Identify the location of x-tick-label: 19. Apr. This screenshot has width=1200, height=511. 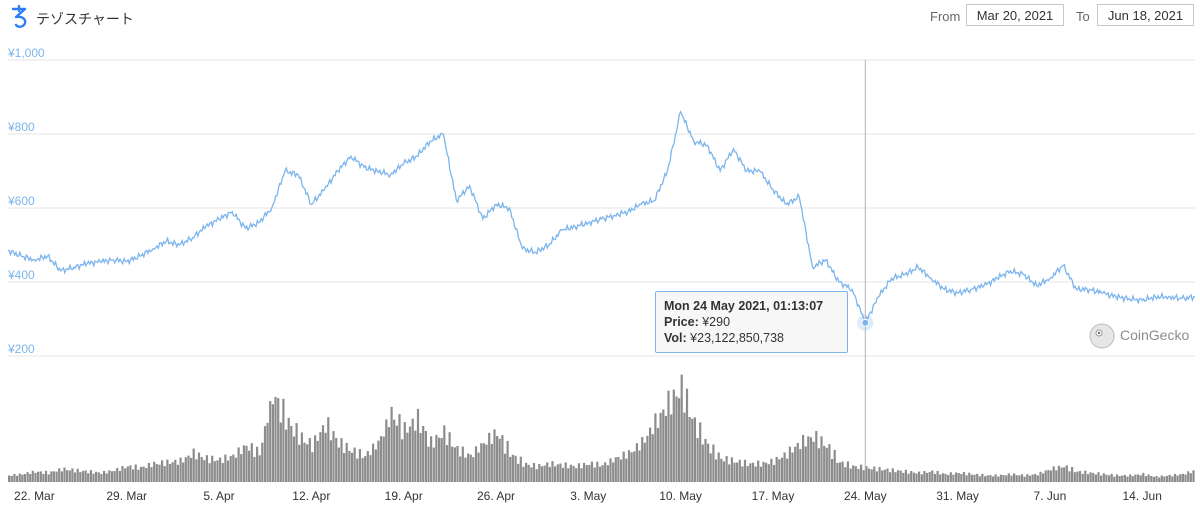
(404, 496).